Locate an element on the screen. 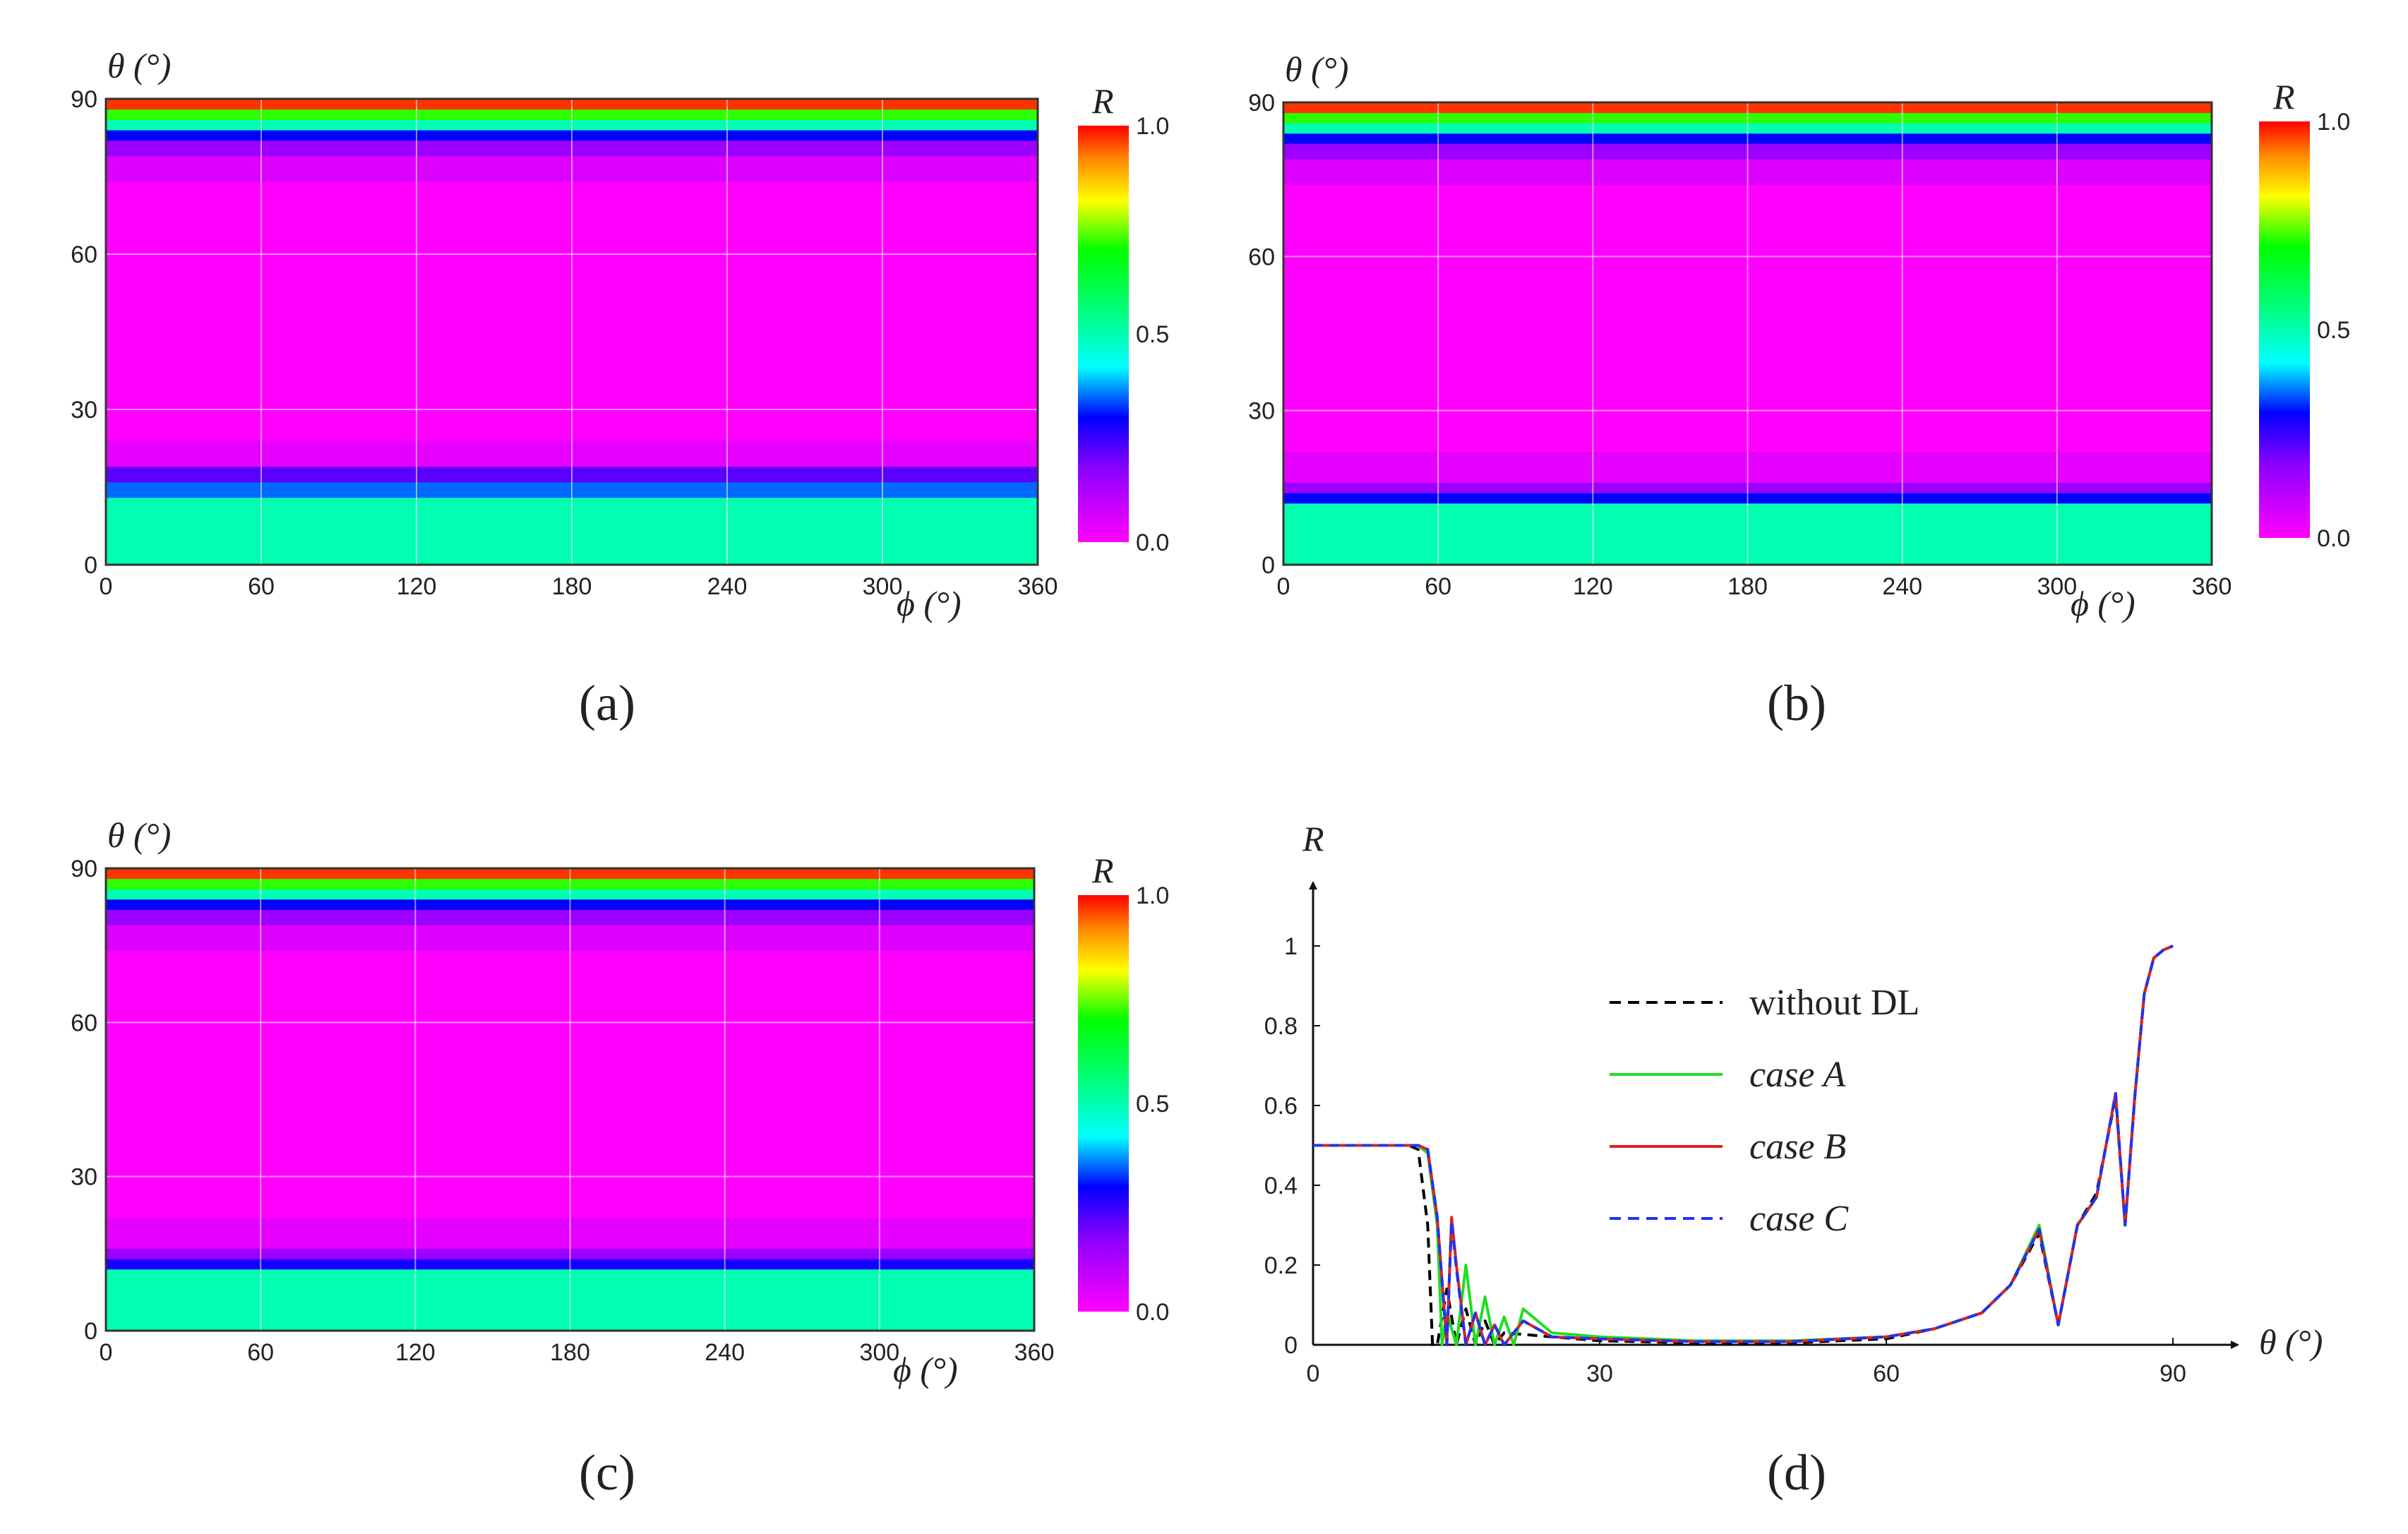 The height and width of the screenshot is (1534, 2408). x-tick-labels: 0 30 60 90 is located at coordinates (1747, 1362).